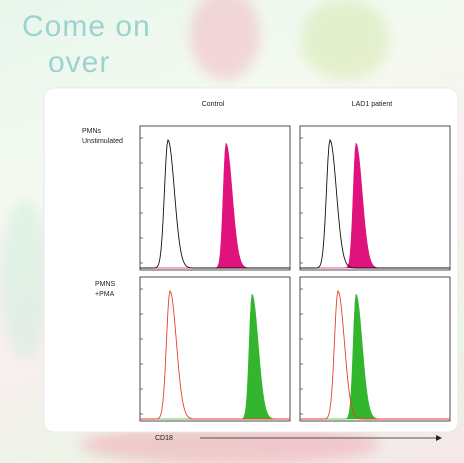  I want to click on row-label: +PMA, so click(105, 294).